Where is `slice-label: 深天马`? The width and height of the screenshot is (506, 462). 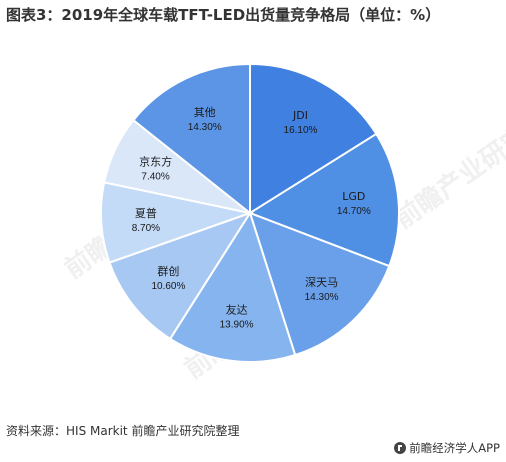
slice-label: 深天马 is located at coordinates (321, 282).